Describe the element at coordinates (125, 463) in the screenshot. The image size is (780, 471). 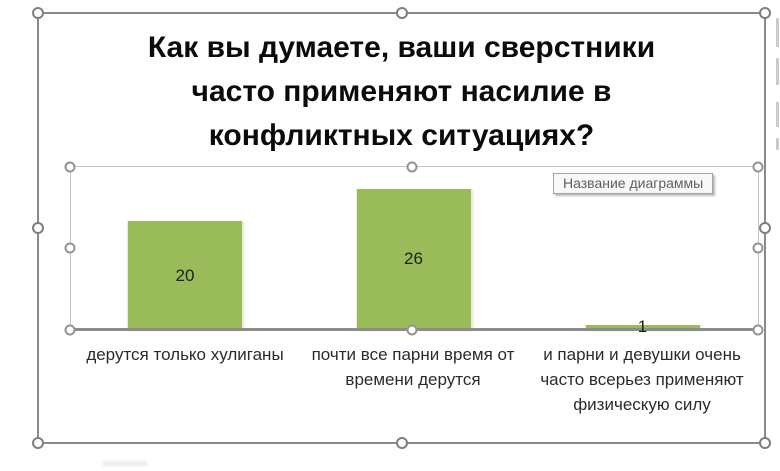
I see `page-edge-artifact` at that location.